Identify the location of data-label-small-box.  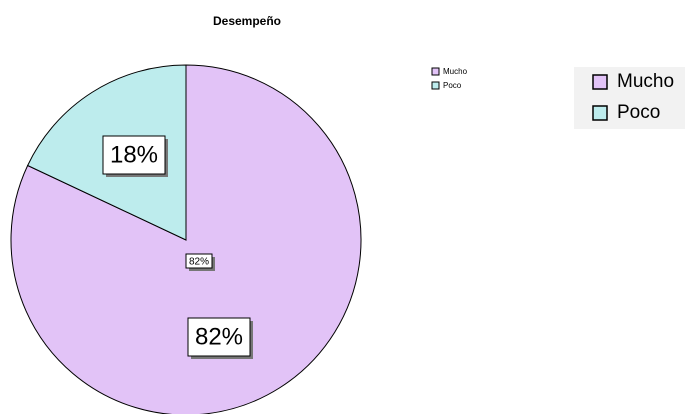
(199, 261).